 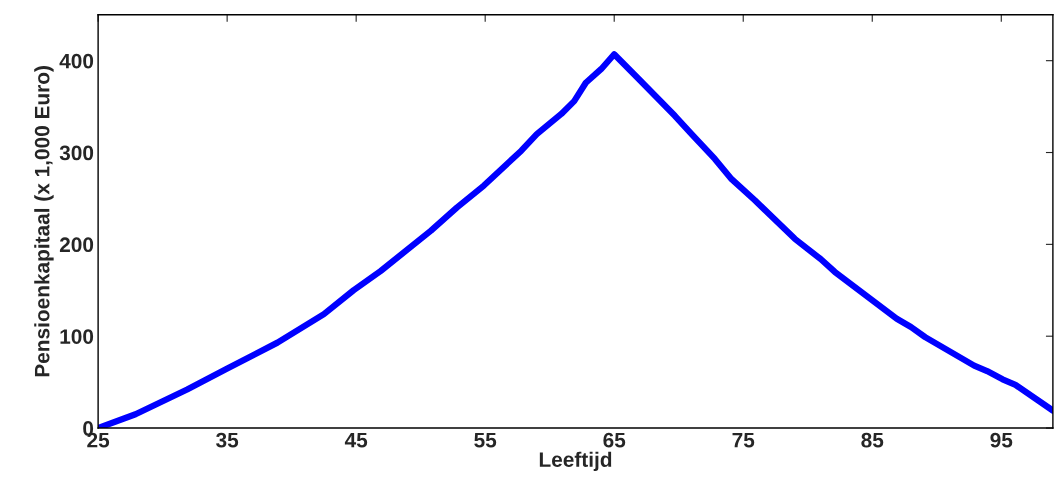 I want to click on x-tick-label: 75, so click(x=743, y=440).